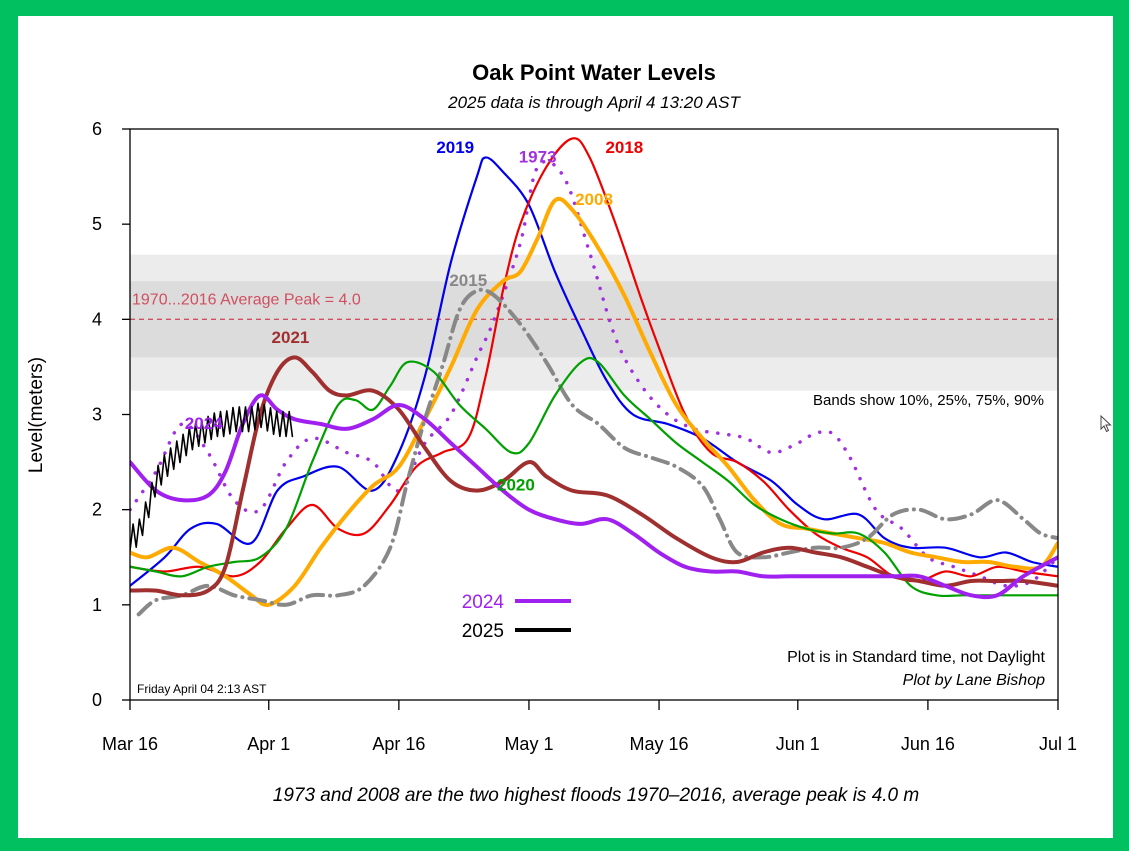 The image size is (1129, 851). Describe the element at coordinates (624, 147) in the screenshot. I see `series-label-2018: 2018` at that location.